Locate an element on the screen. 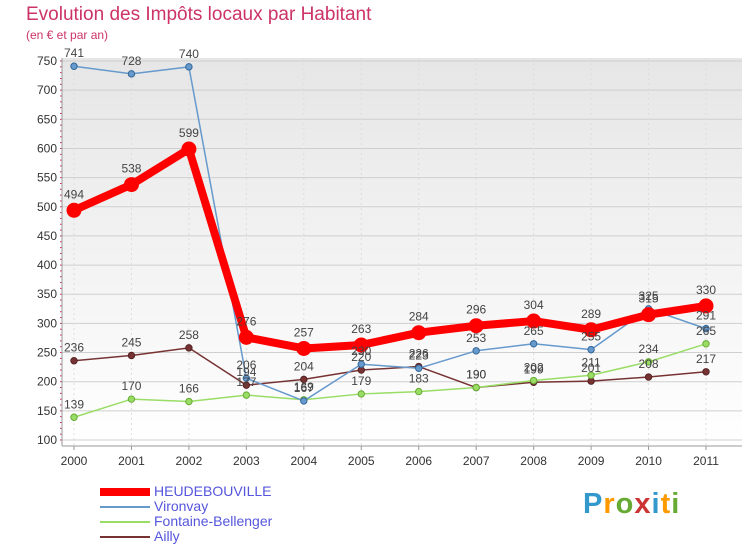 Image resolution: width=750 pixels, height=550 pixels. data-label: 201 is located at coordinates (591, 368).